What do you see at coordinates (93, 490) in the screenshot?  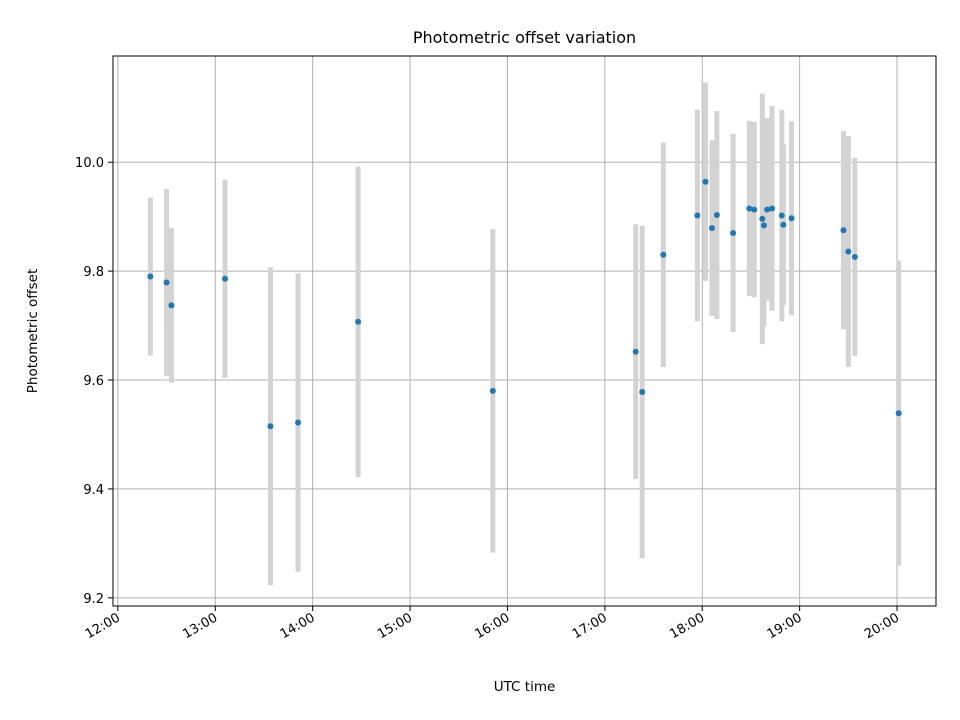 I see `y-tick-label: 9.4` at bounding box center [93, 490].